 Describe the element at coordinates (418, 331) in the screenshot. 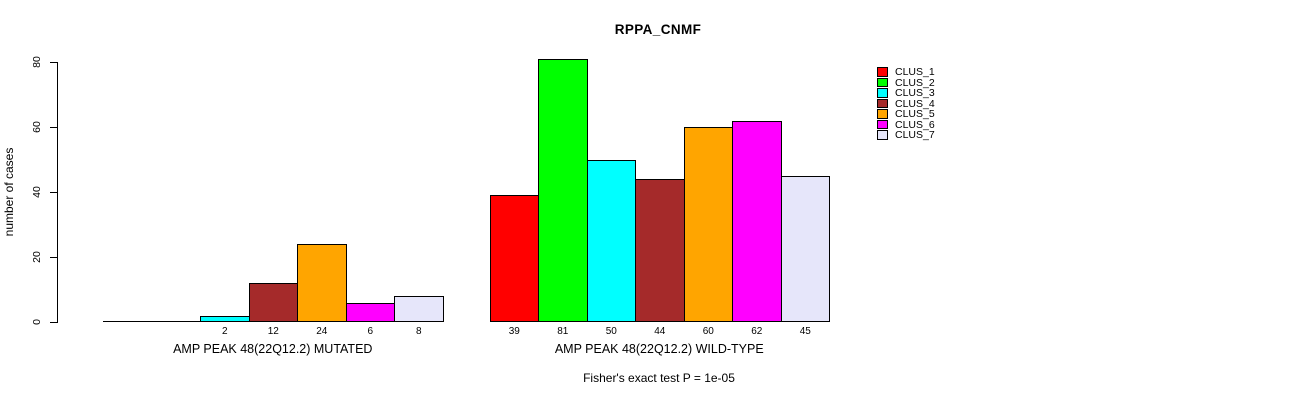

I see `bar-value-label: 8` at that location.